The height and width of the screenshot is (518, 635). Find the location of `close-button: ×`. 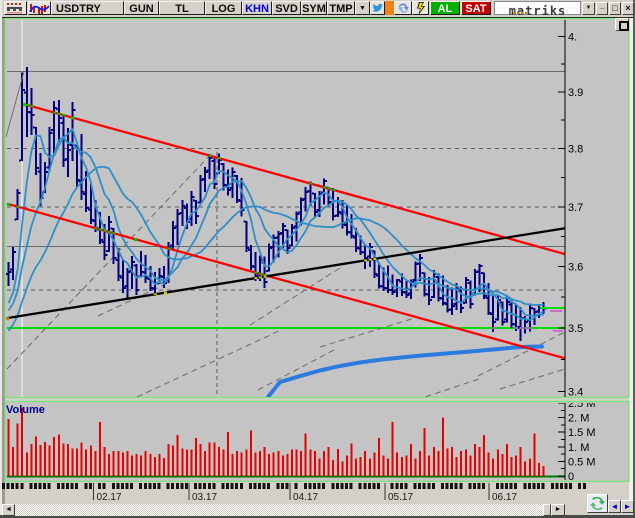

close-button: × is located at coordinates (628, 8).